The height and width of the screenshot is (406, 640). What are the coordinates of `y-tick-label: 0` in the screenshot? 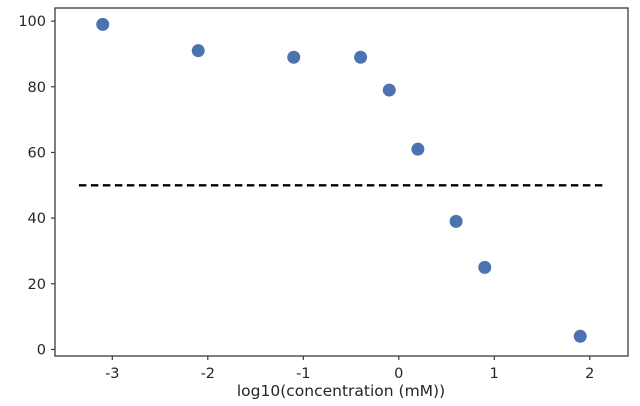 It's located at (41, 350).